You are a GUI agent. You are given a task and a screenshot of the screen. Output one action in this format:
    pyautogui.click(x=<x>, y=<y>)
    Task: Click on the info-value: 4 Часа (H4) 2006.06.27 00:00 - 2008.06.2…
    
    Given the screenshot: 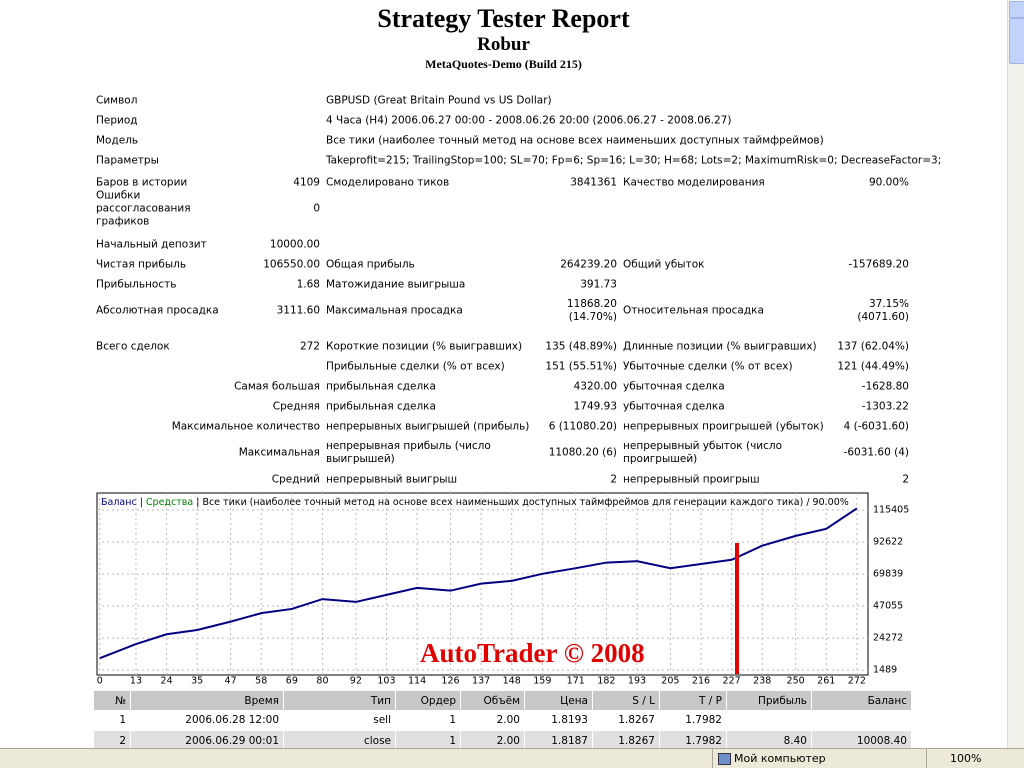 What is the action you would take?
    pyautogui.click(x=529, y=120)
    